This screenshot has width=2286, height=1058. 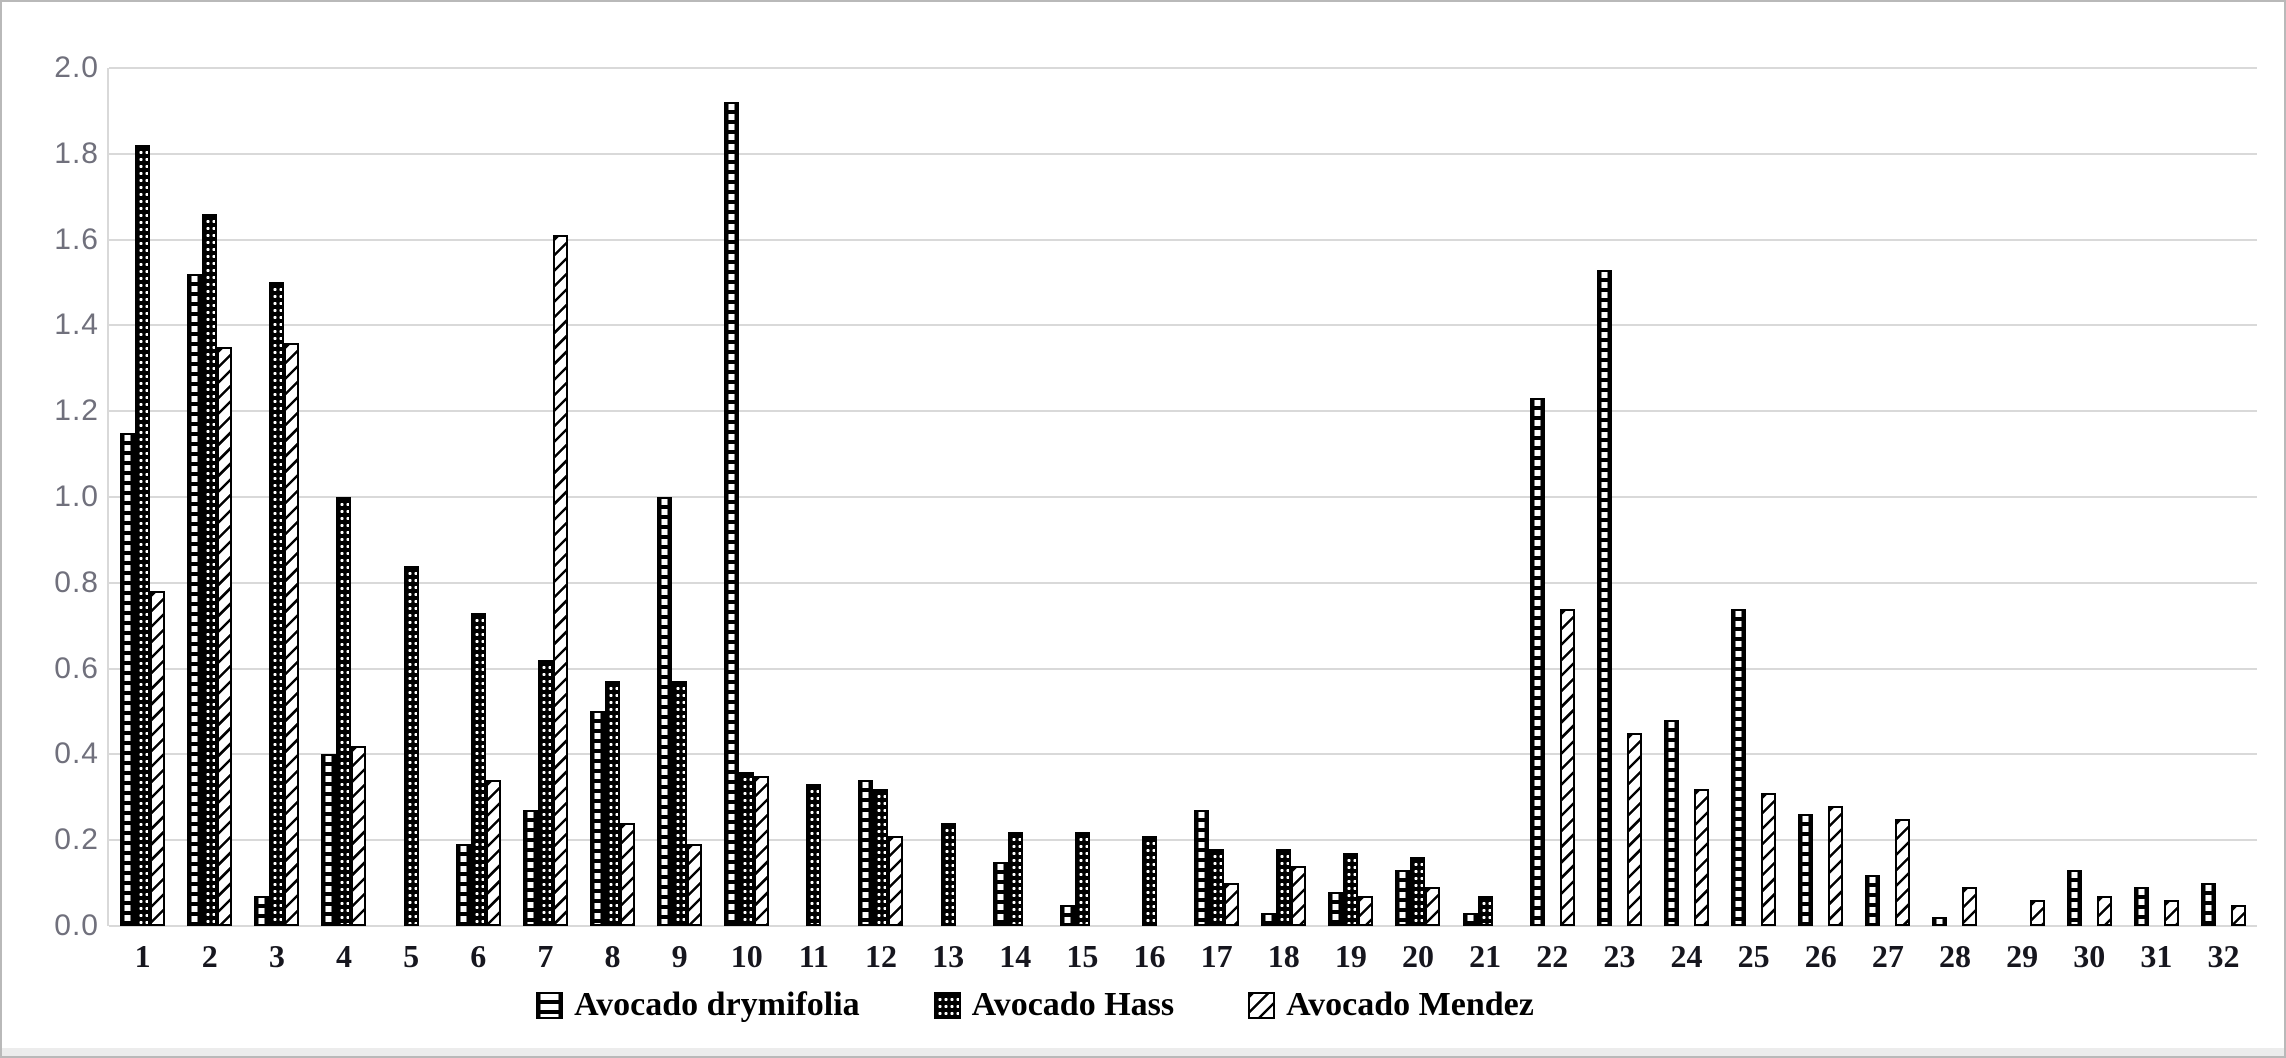 What do you see at coordinates (1350, 521) in the screenshot?
I see `bar-group: 19` at bounding box center [1350, 521].